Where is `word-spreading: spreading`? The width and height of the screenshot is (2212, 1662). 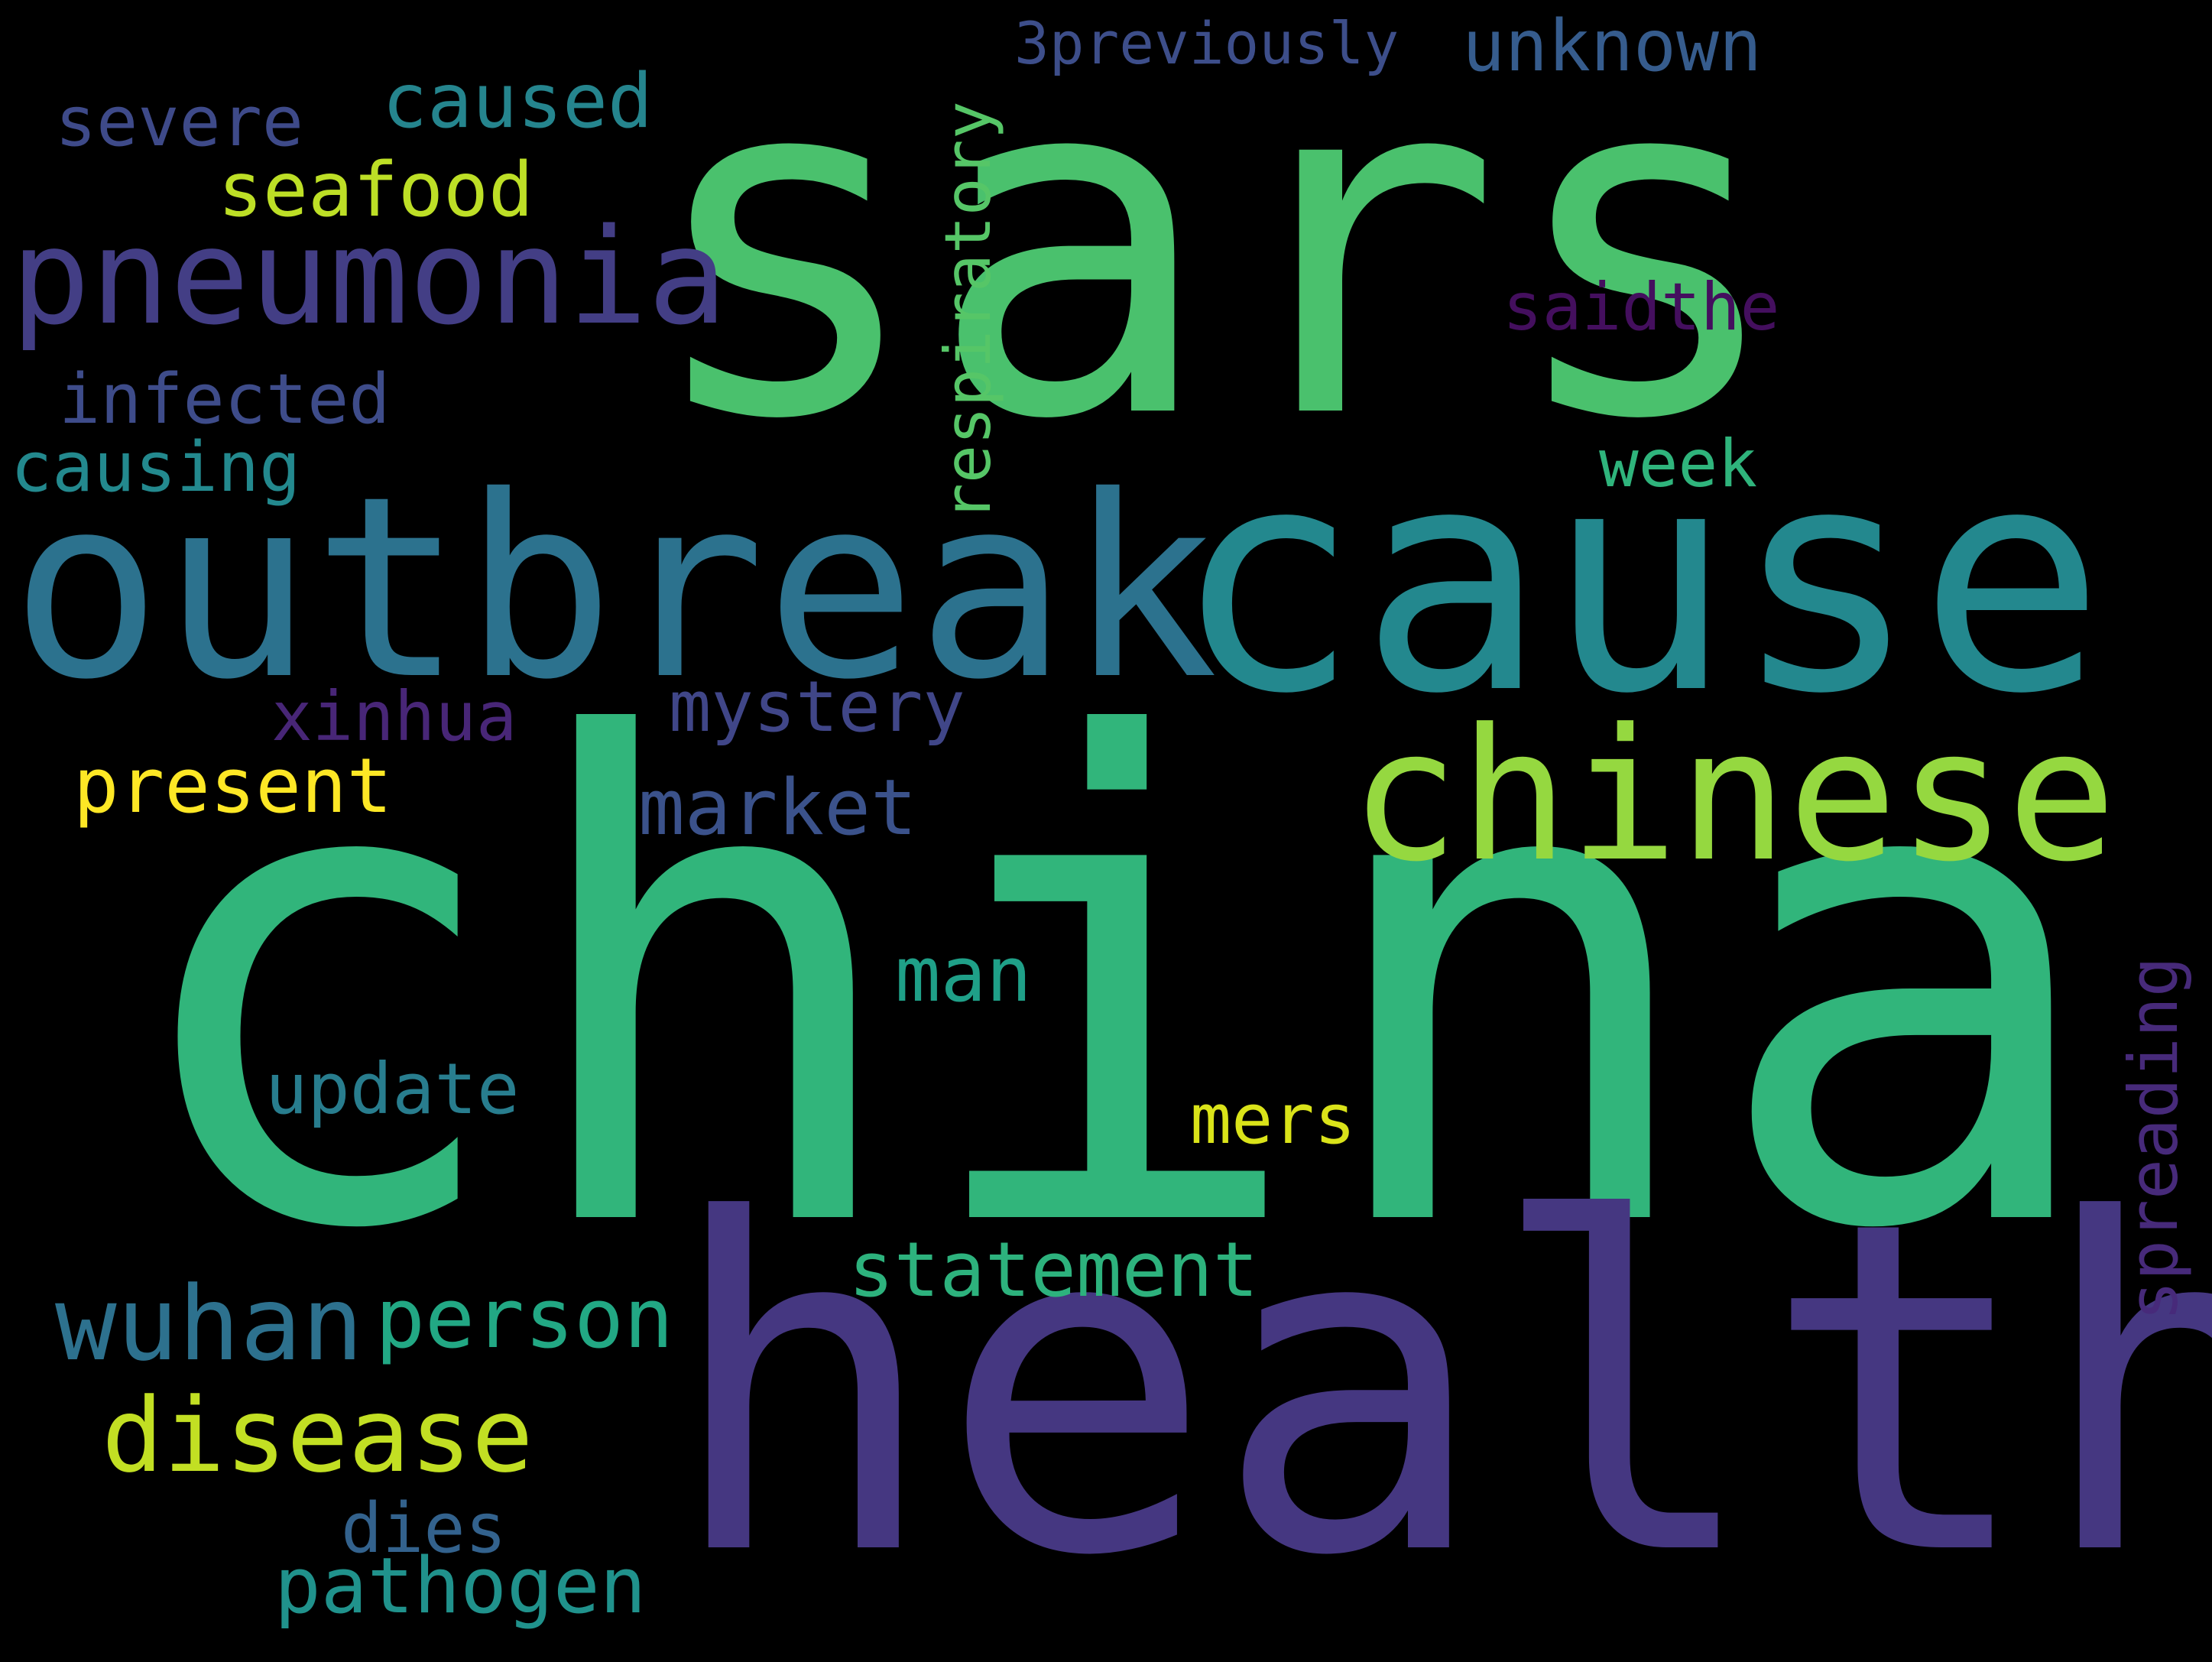
word-spreading: spreading is located at coordinates (2153, 1138).